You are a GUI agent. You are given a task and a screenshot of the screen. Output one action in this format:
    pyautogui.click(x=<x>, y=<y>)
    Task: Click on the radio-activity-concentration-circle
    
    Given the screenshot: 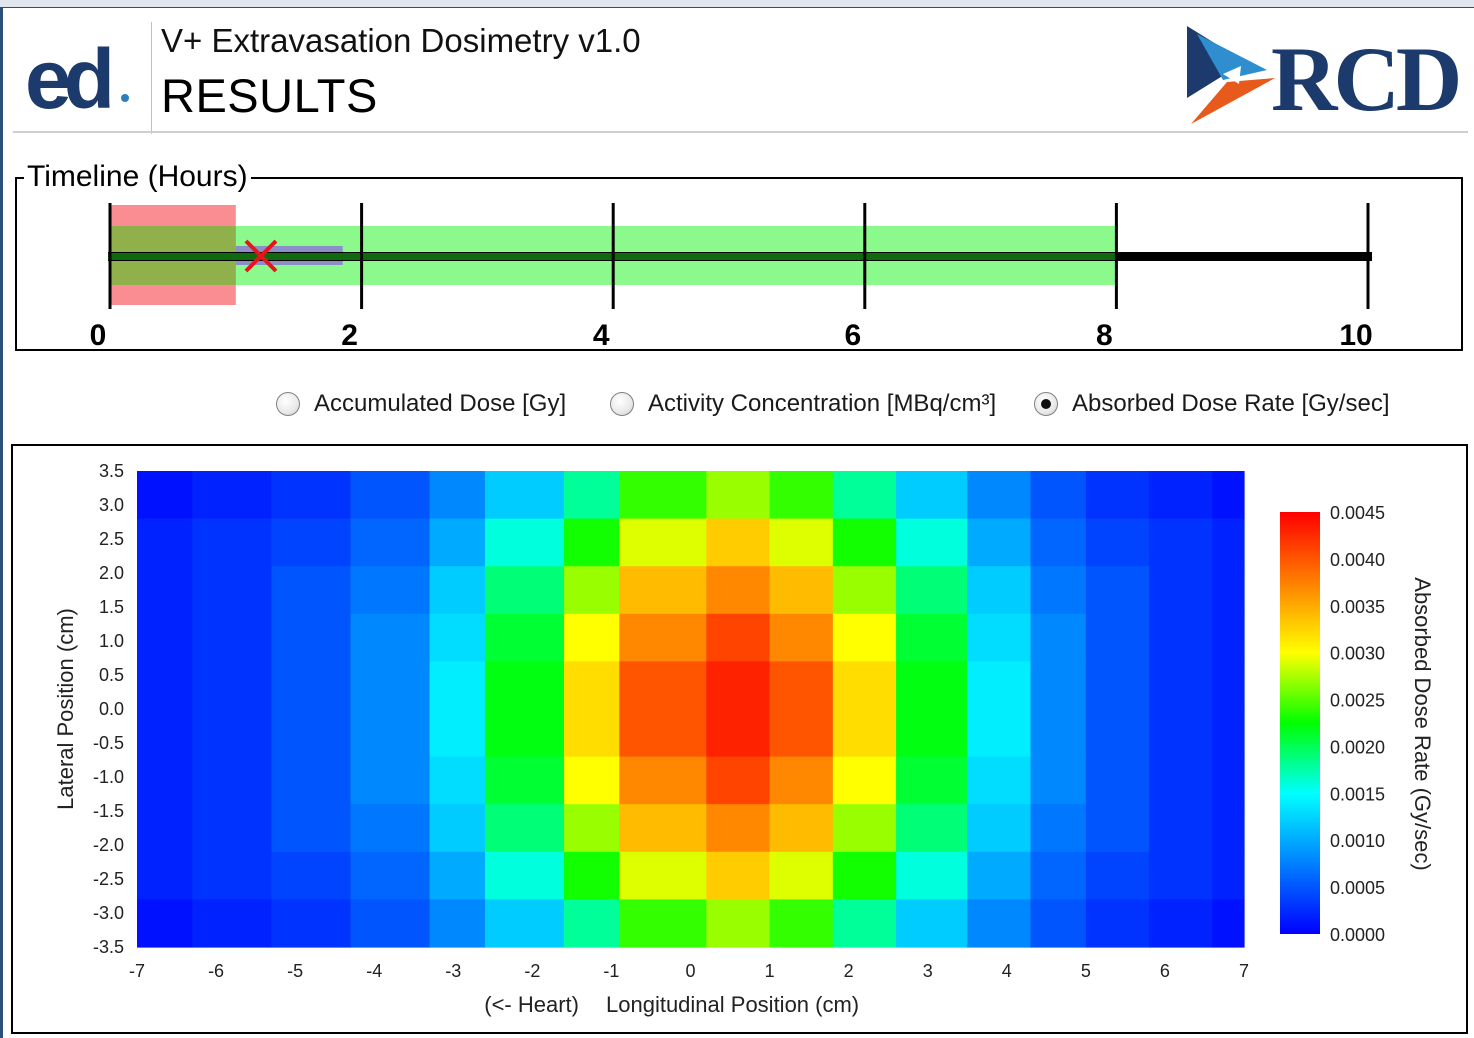 What is the action you would take?
    pyautogui.click(x=622, y=404)
    